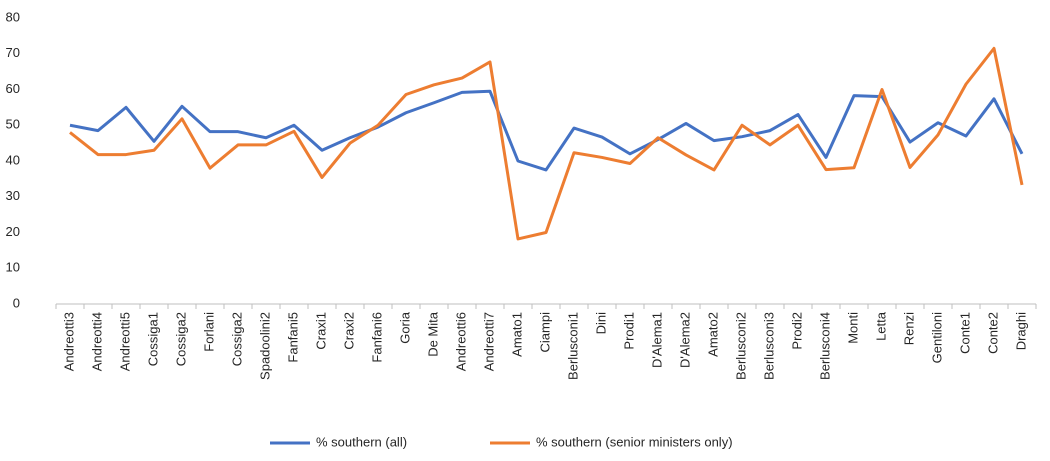 This screenshot has width=1050, height=461. Describe the element at coordinates (796, 331) in the screenshot. I see `x-tick-label: Prodi2` at that location.